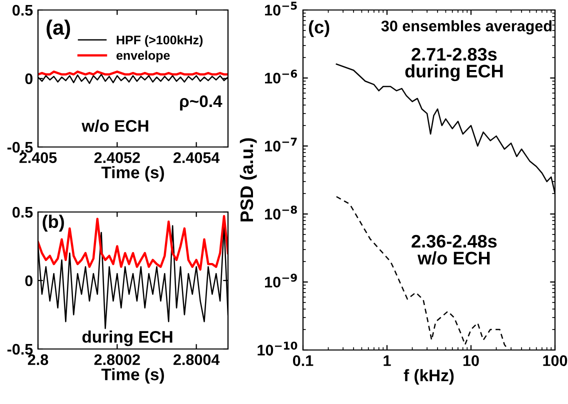 Image resolution: width=568 pixels, height=404 pixels. Describe the element at coordinates (197, 360) in the screenshot. I see `x-tick-label: 2.8004` at that location.